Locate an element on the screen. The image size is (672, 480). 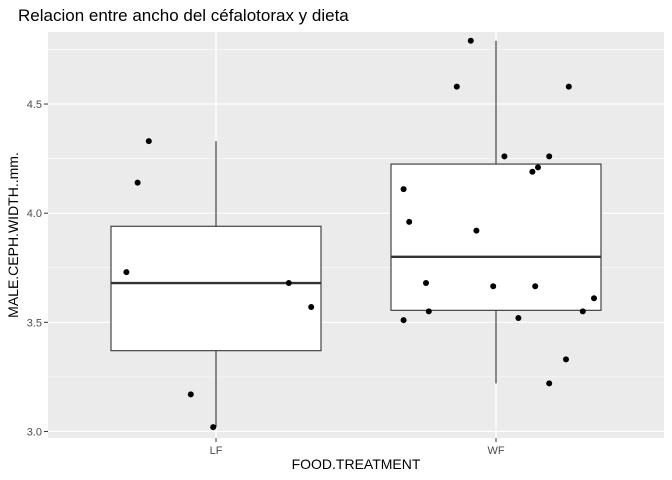
y-tick-label: 3.0 is located at coordinates (34, 432).